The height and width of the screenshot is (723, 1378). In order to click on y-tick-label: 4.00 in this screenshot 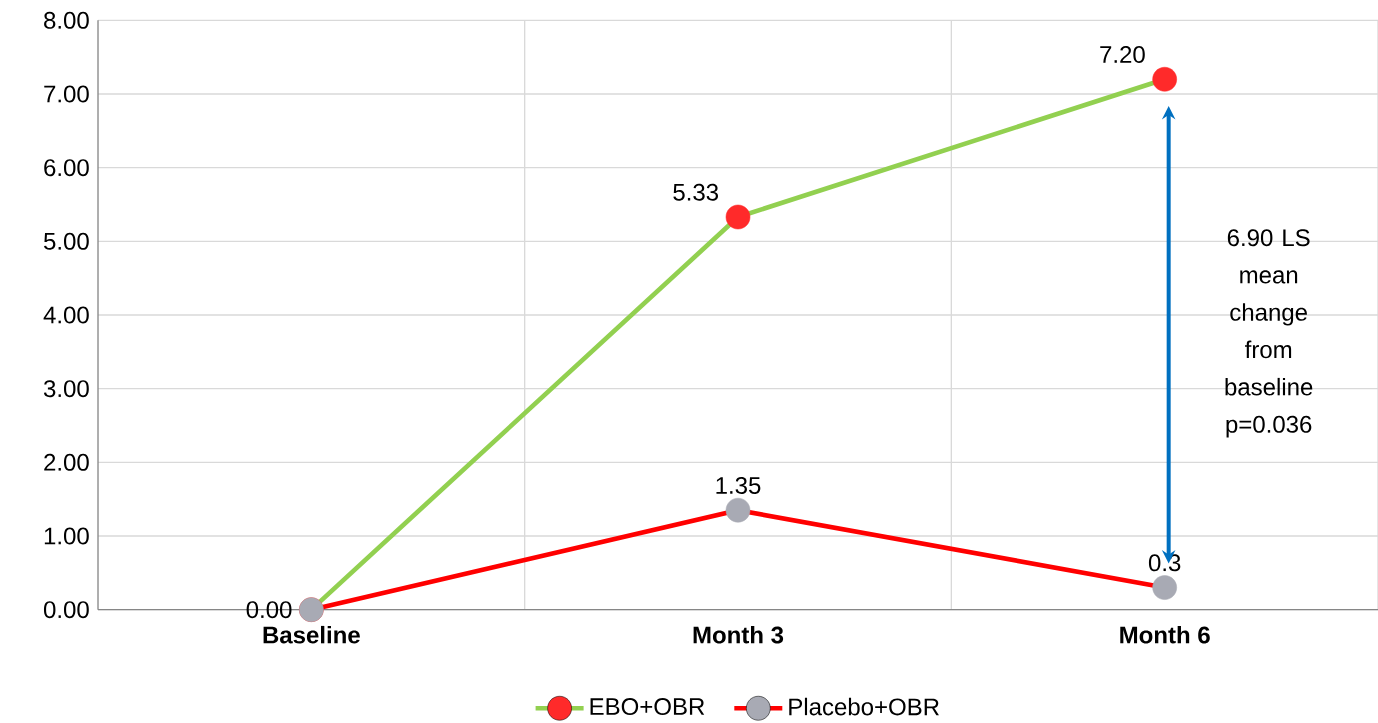, I will do `click(66, 315)`.